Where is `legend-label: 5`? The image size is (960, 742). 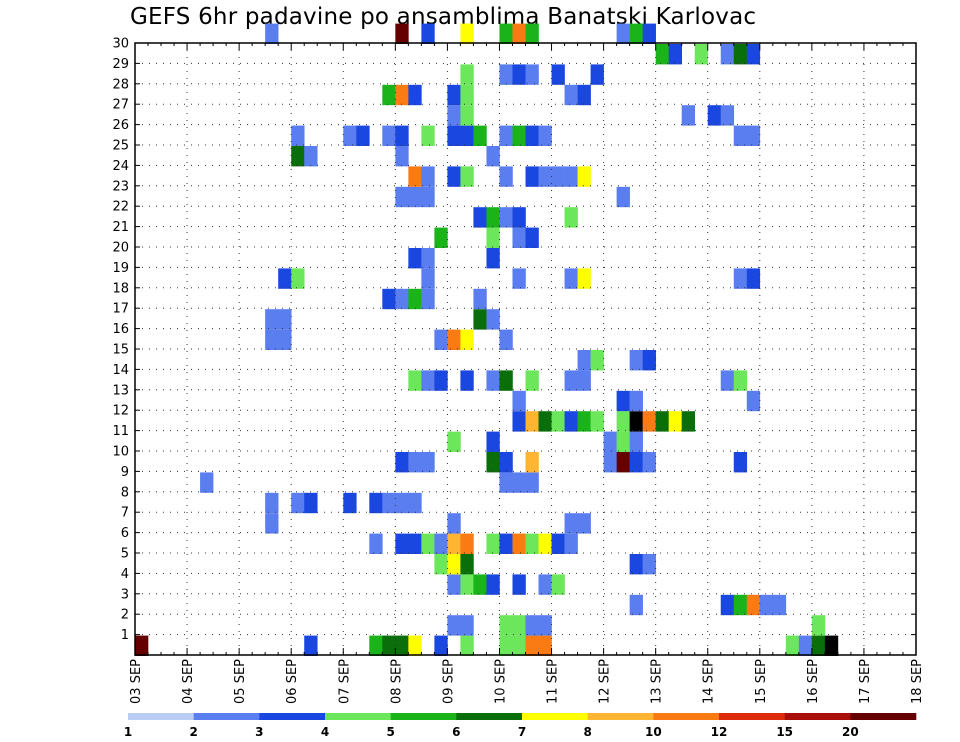 legend-label: 5 is located at coordinates (390, 732).